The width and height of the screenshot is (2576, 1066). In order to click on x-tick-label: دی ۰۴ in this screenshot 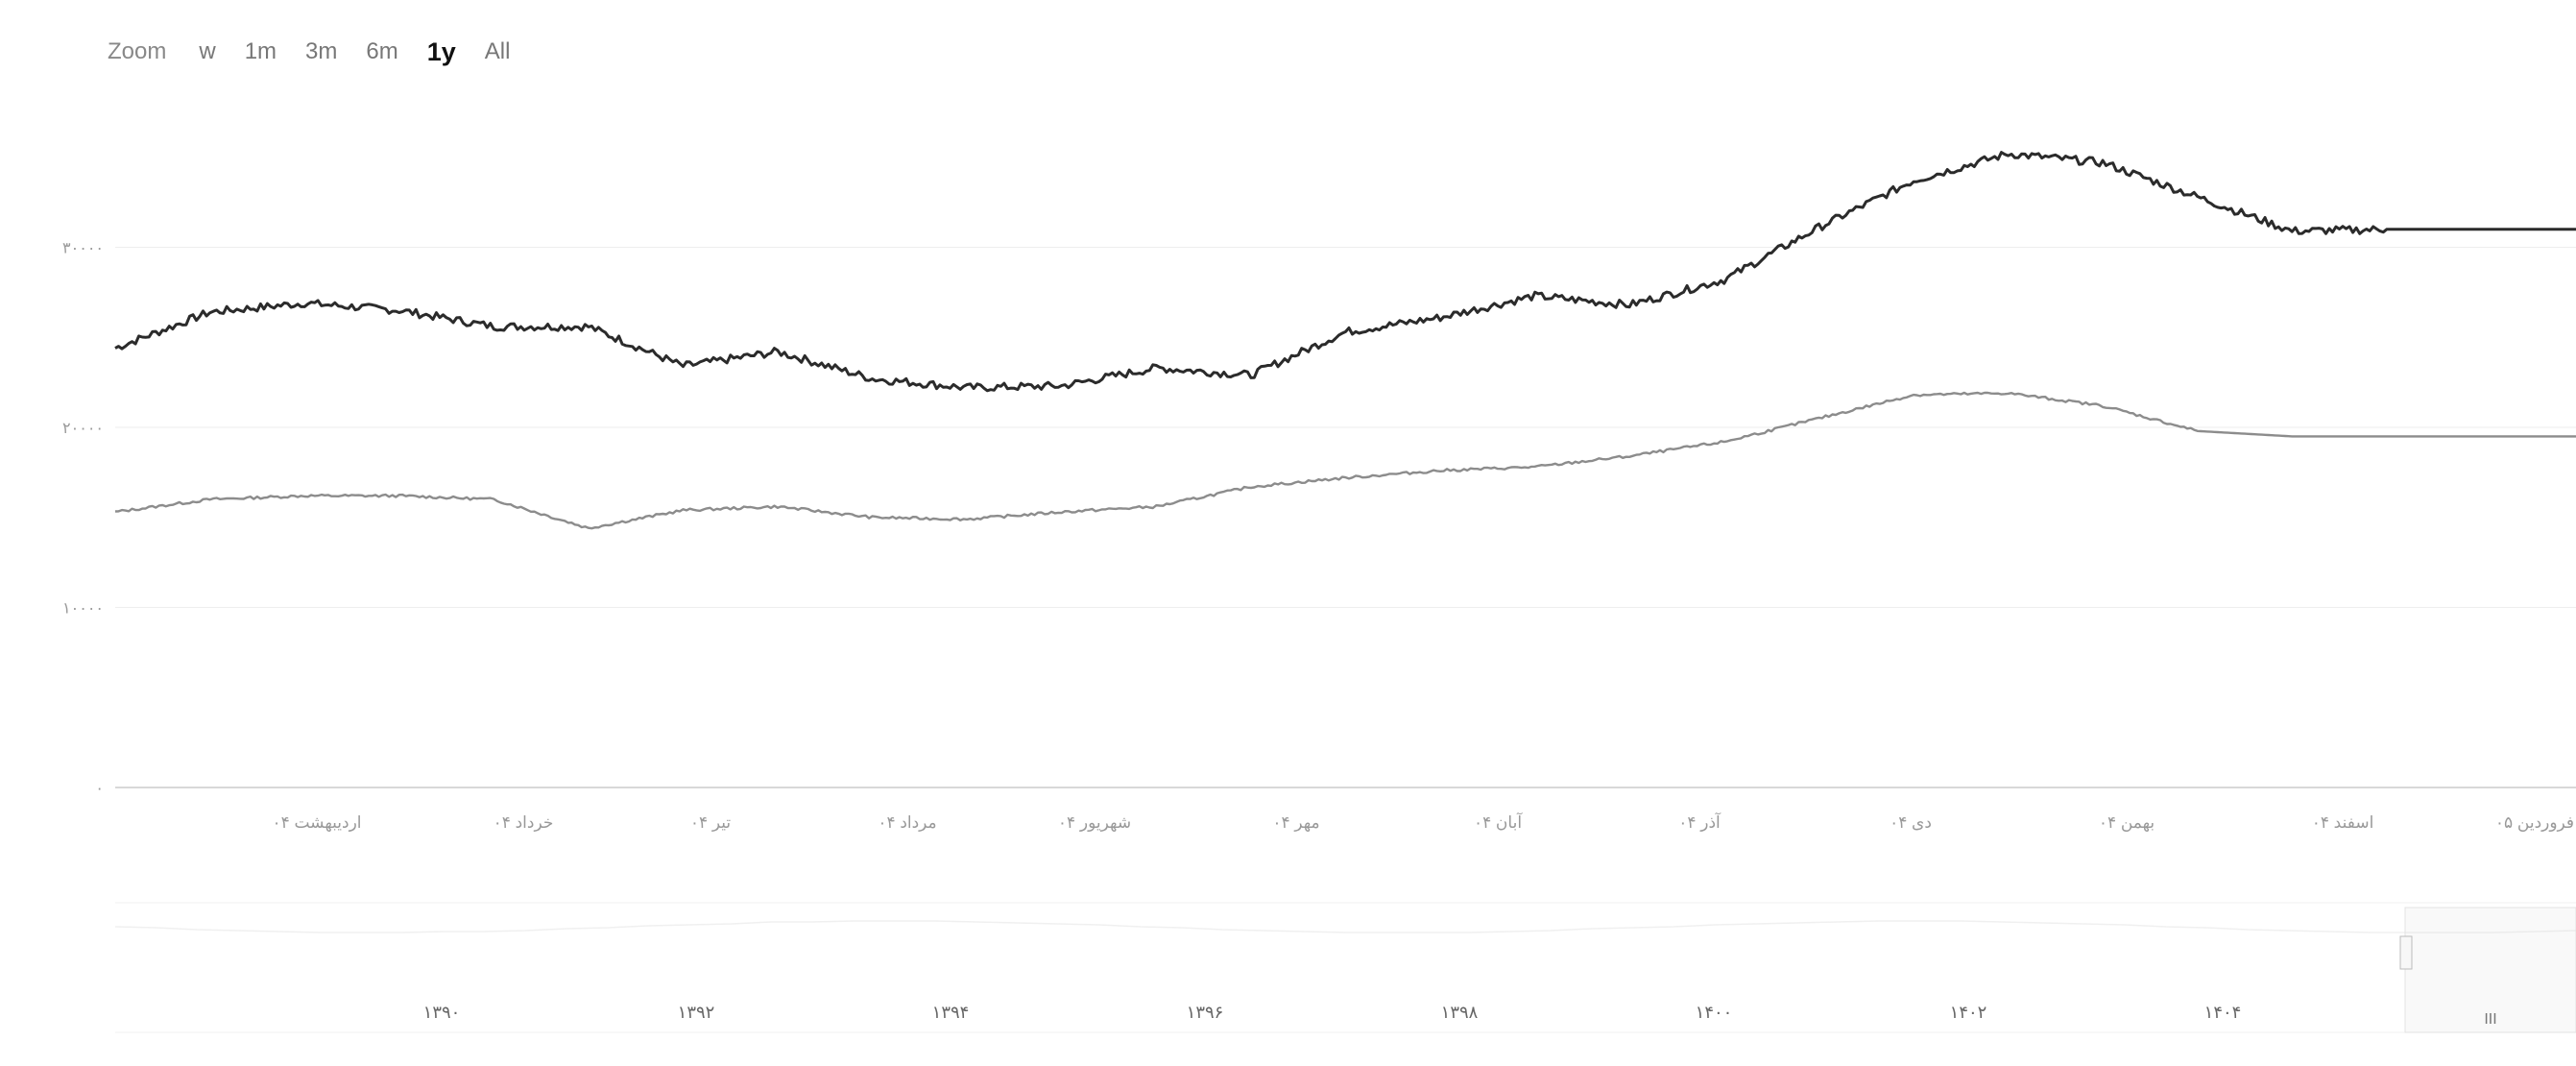, I will do `click(1911, 822)`.